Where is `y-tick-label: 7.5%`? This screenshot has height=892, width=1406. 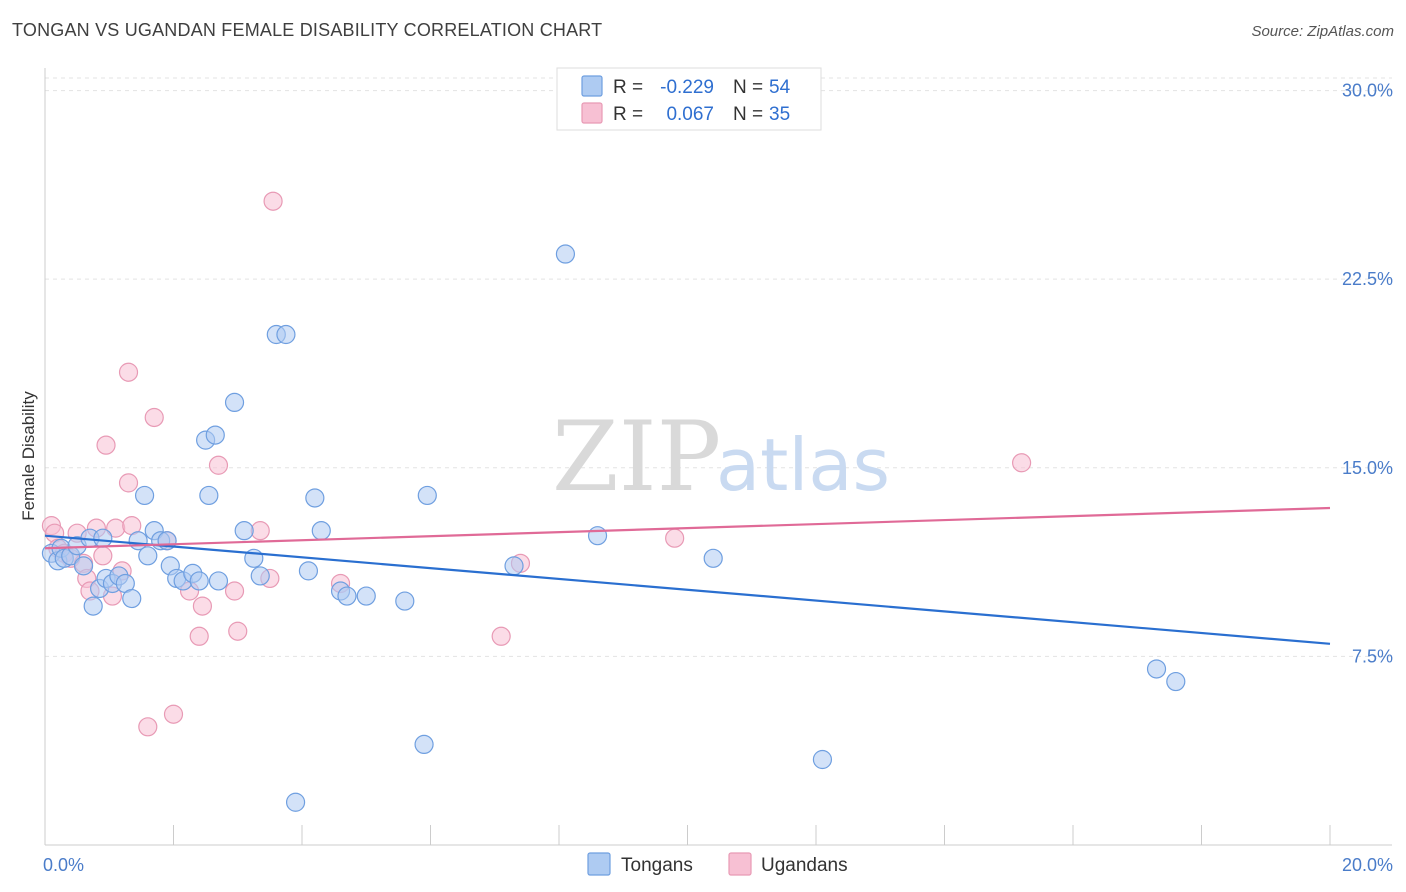
y-tick-label: 7.5% is located at coordinates (1372, 656).